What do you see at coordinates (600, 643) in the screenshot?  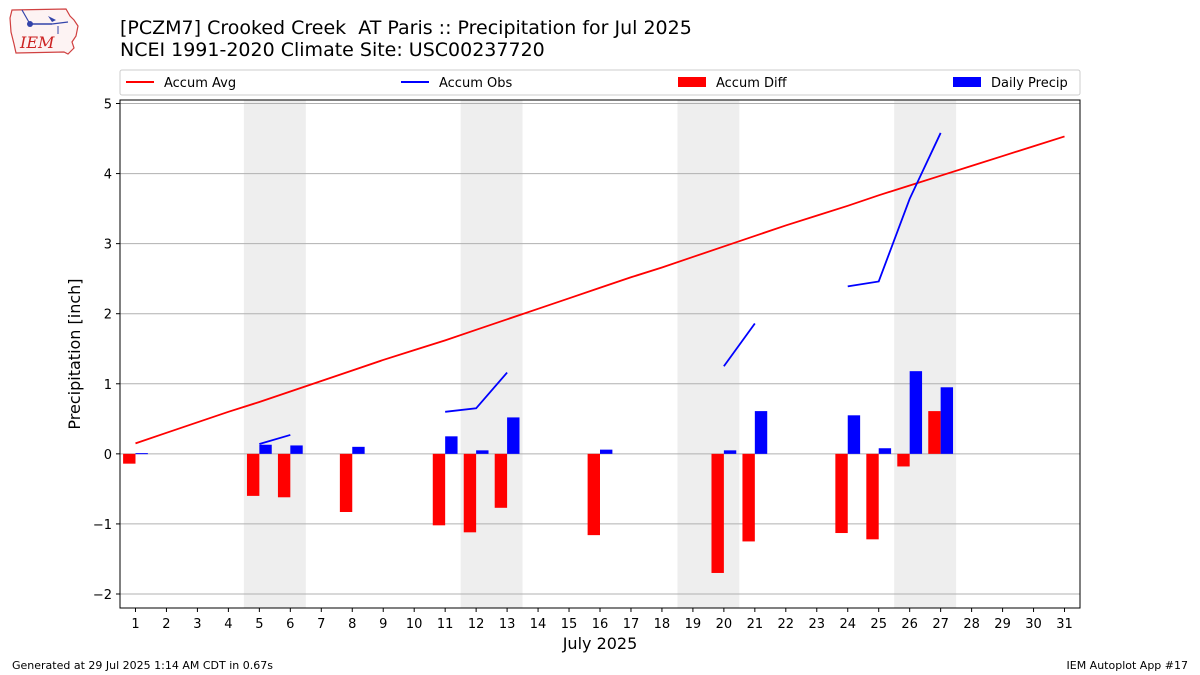 I see `x-axis-label: July 2025` at bounding box center [600, 643].